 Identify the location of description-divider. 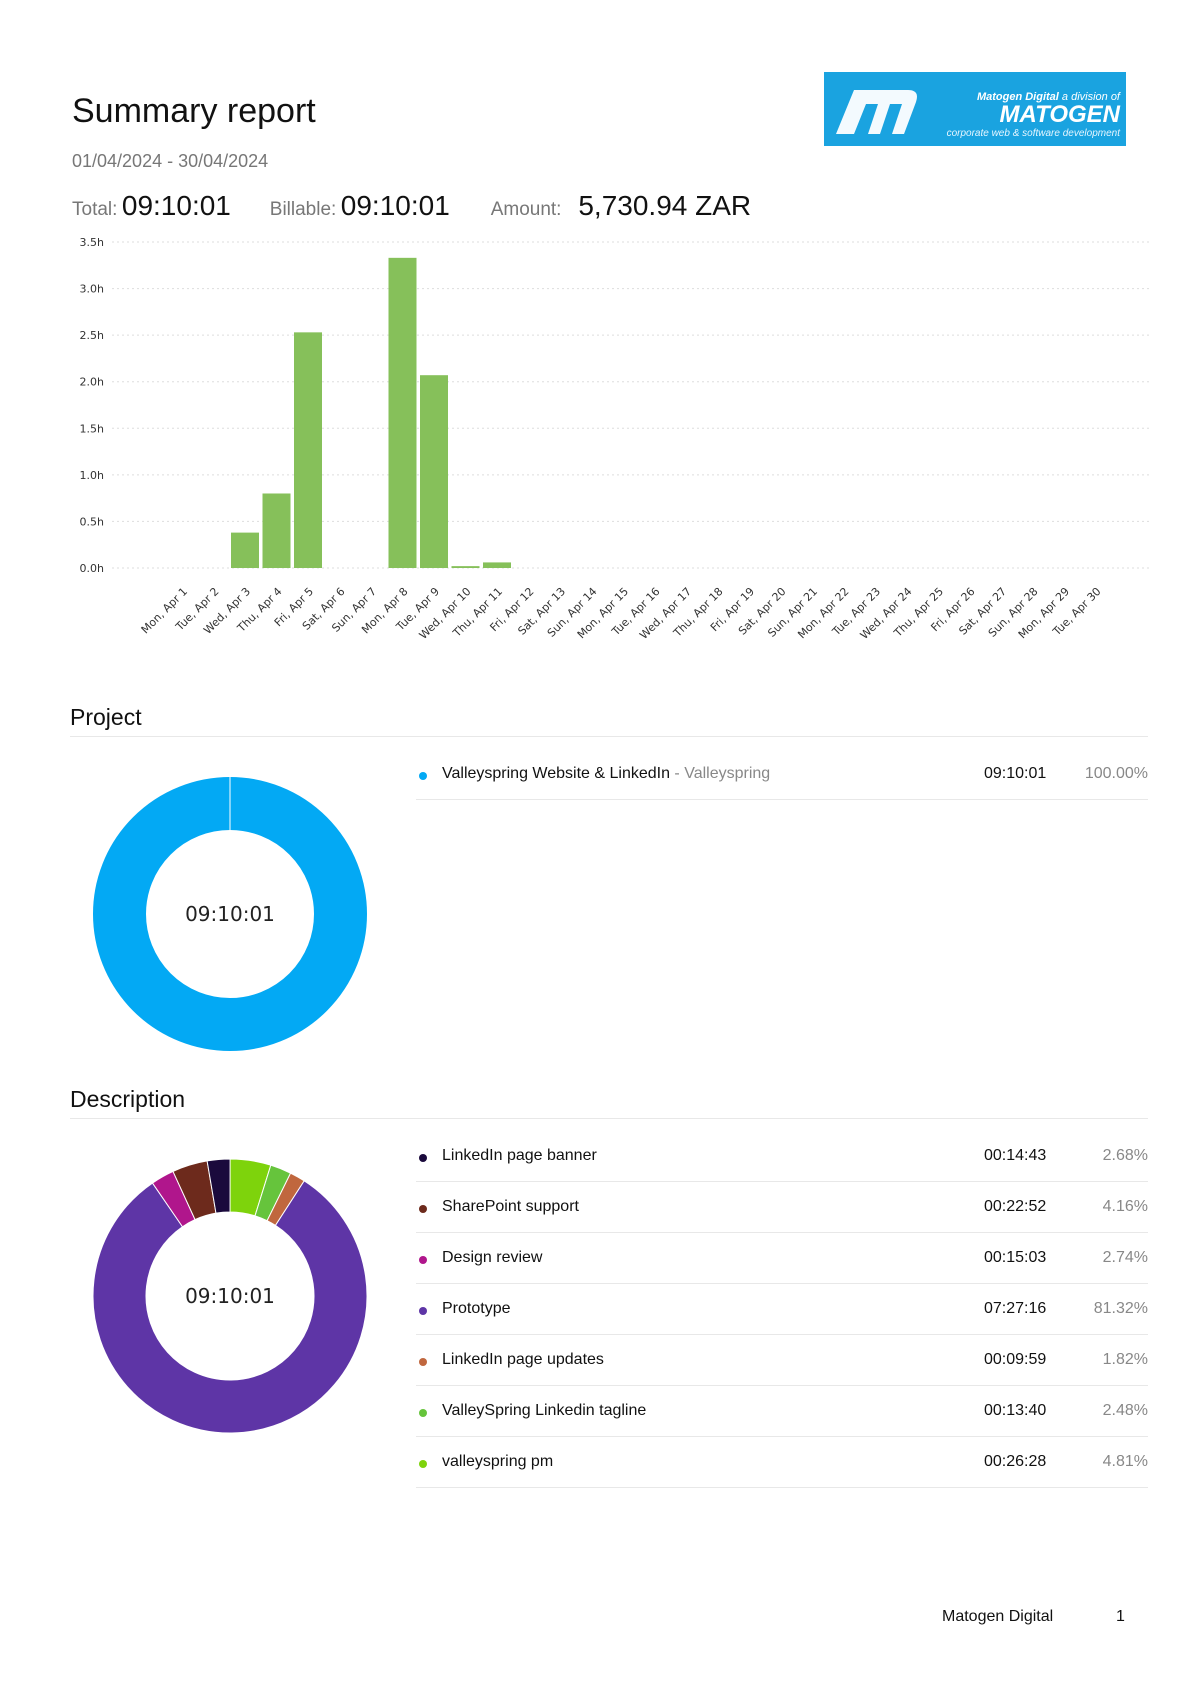
(609, 1118).